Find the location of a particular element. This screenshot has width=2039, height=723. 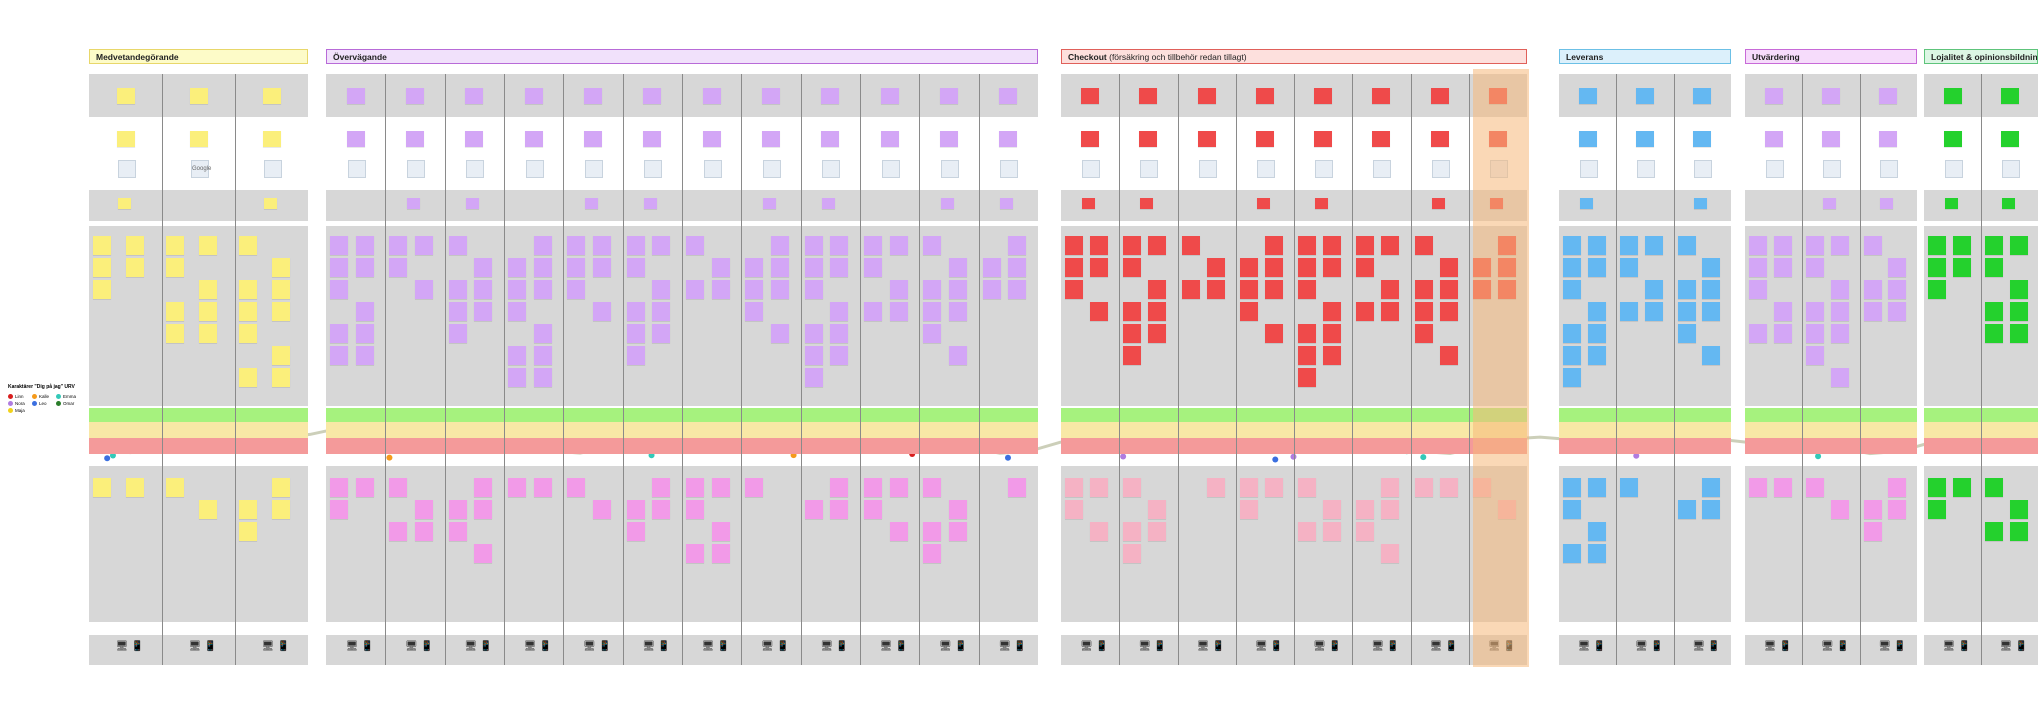

phase-consideration-header: Övervägande is located at coordinates (682, 56).